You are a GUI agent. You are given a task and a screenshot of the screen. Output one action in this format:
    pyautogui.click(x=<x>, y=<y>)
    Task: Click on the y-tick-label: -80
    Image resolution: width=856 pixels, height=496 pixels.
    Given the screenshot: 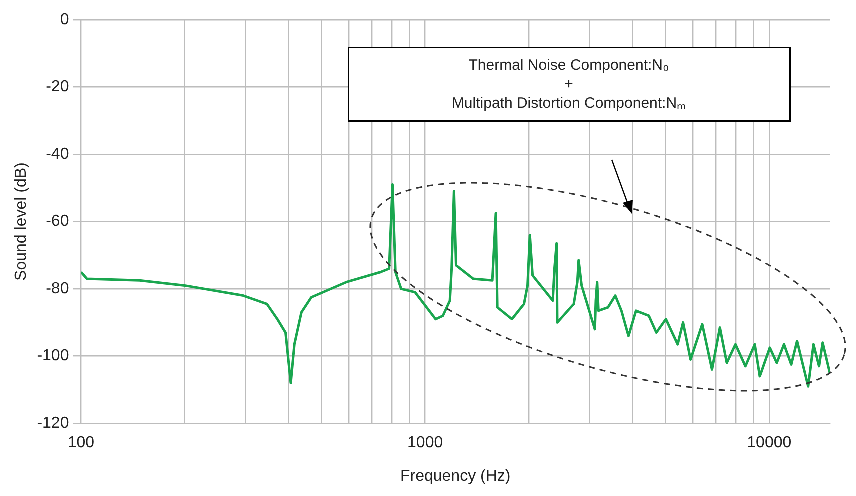 What is the action you would take?
    pyautogui.click(x=58, y=289)
    